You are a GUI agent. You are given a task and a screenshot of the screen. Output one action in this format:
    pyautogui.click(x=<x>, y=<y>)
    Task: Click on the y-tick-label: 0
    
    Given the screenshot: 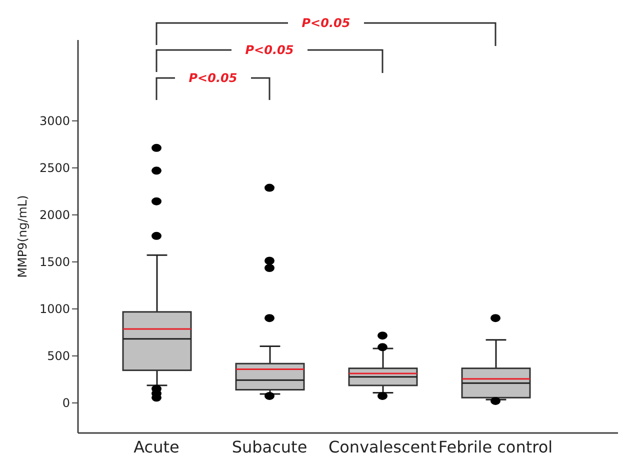 What is the action you would take?
    pyautogui.click(x=66, y=403)
    